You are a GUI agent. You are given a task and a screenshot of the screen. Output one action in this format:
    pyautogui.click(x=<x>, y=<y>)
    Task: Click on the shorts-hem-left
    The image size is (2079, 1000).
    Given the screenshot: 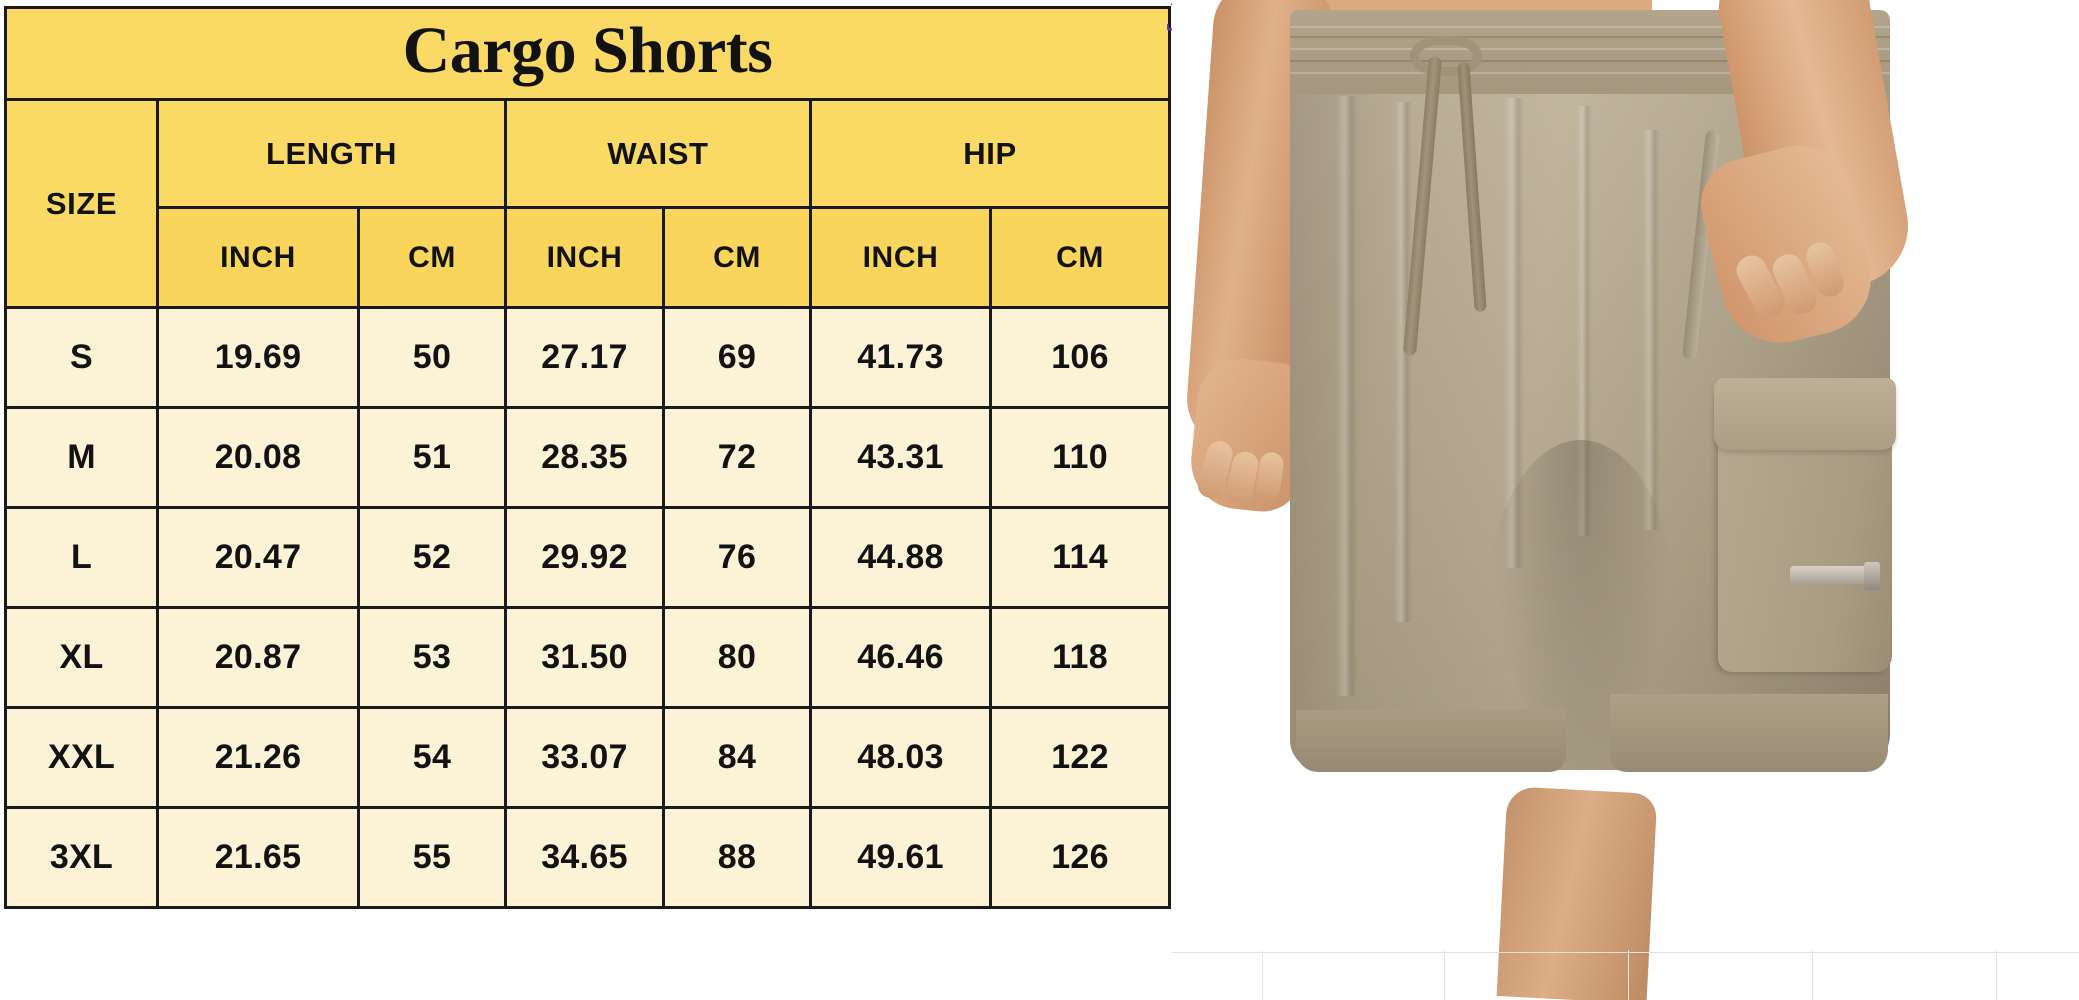 What is the action you would take?
    pyautogui.click(x=1431, y=741)
    